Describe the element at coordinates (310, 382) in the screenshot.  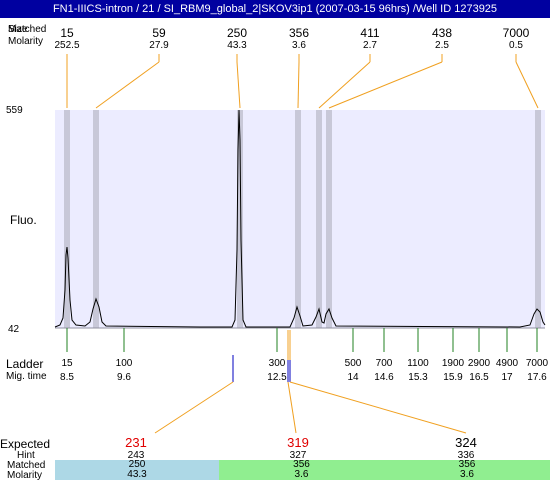
I see `expected-connectors` at that location.